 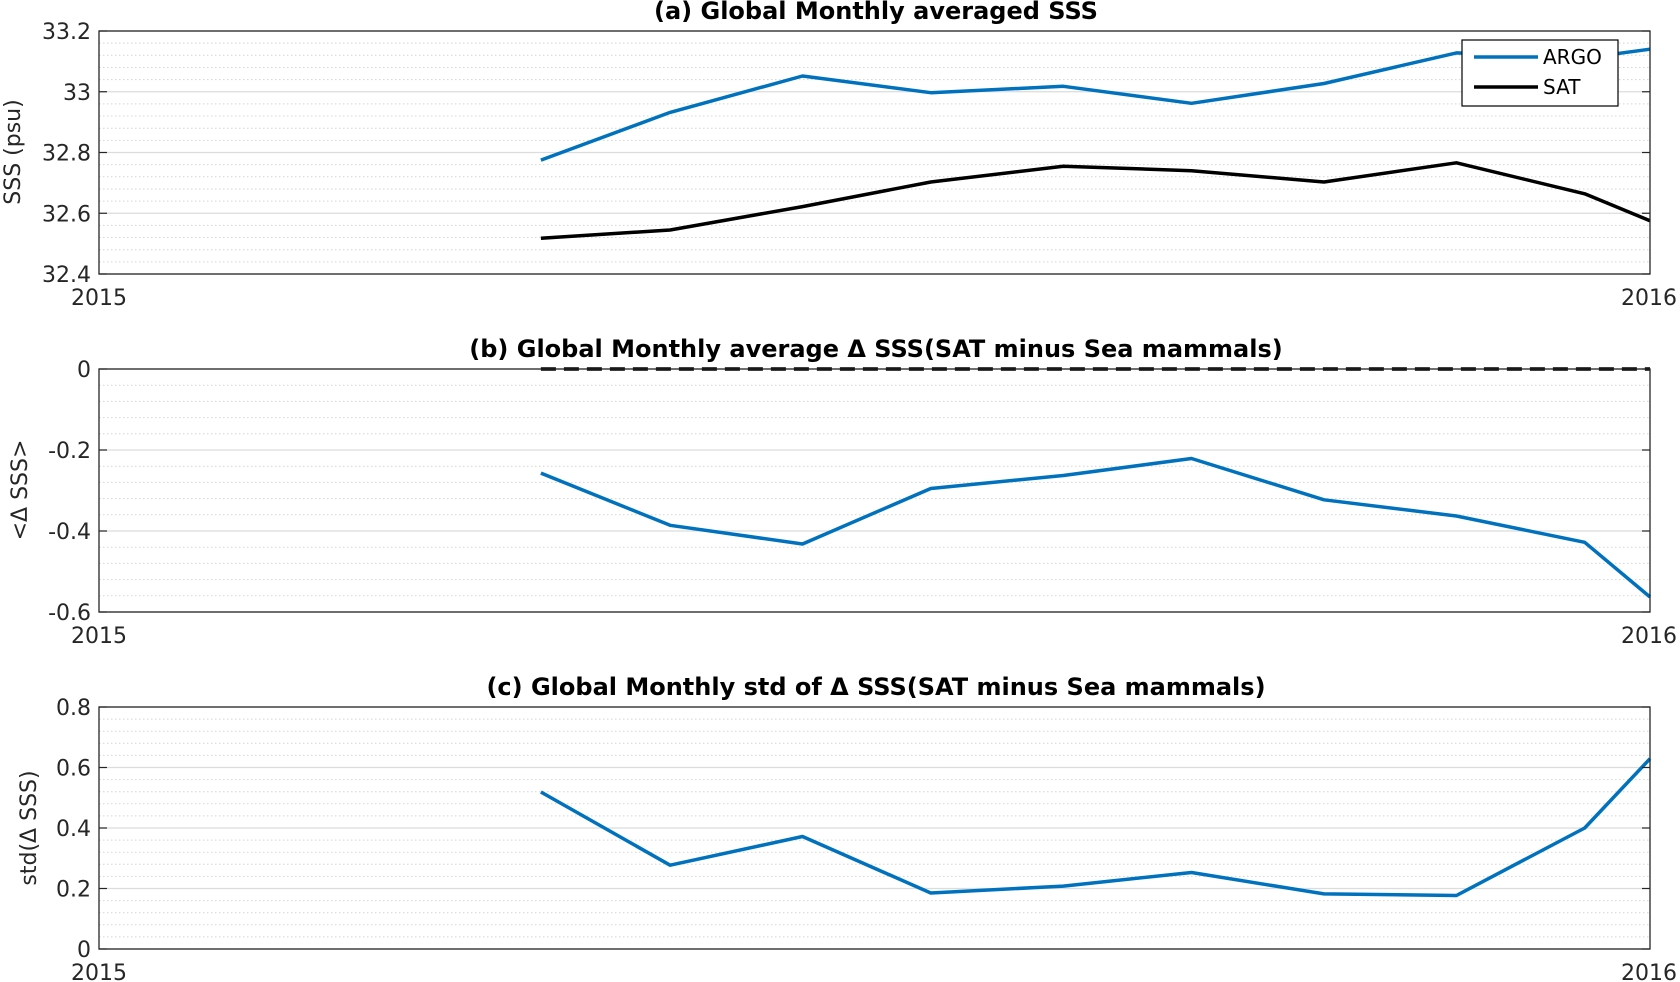 I want to click on y-tick-label: -0.6, so click(x=69, y=613).